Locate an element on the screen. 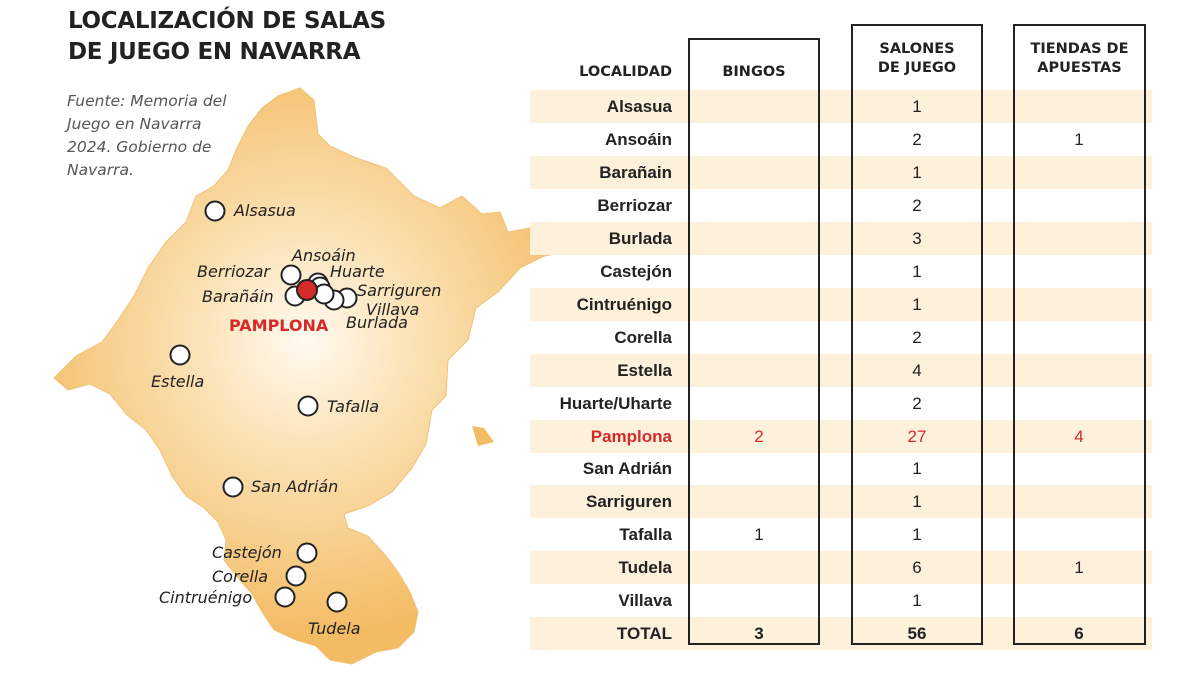 The width and height of the screenshot is (1200, 675). bingos-column-frame is located at coordinates (754, 341).